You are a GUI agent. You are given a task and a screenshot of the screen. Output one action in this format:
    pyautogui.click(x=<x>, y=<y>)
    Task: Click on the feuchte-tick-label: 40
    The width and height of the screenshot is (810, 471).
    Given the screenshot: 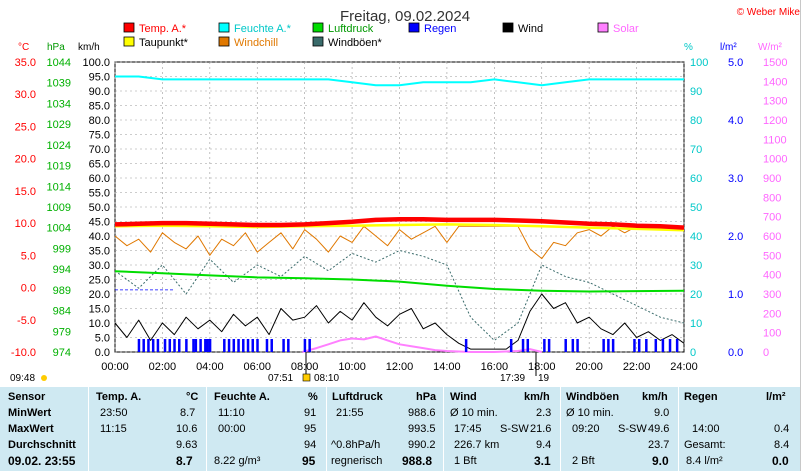 What is the action you would take?
    pyautogui.click(x=696, y=237)
    